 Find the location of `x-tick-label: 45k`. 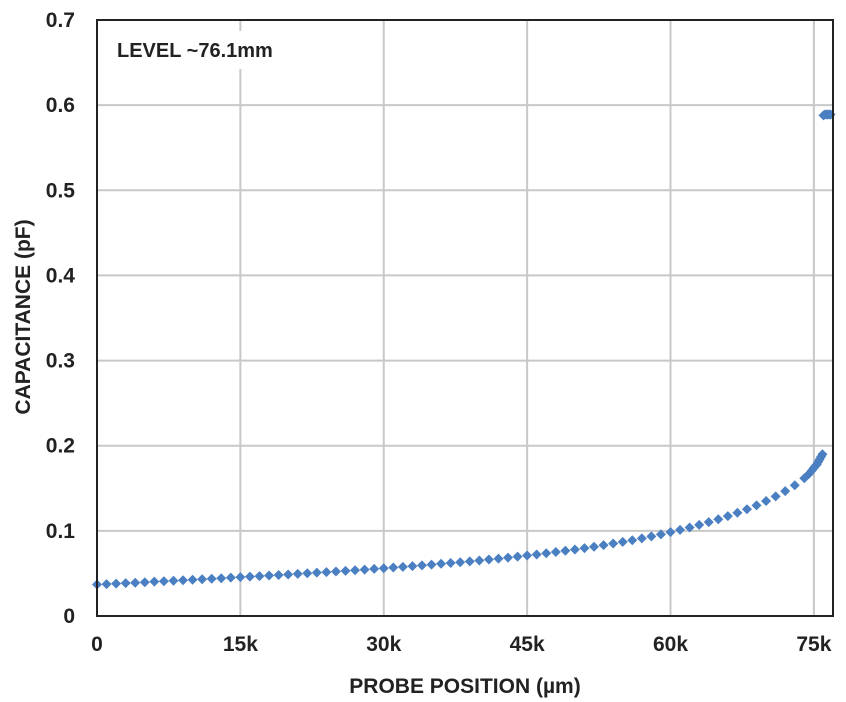

x-tick-label: 45k is located at coordinates (527, 644).